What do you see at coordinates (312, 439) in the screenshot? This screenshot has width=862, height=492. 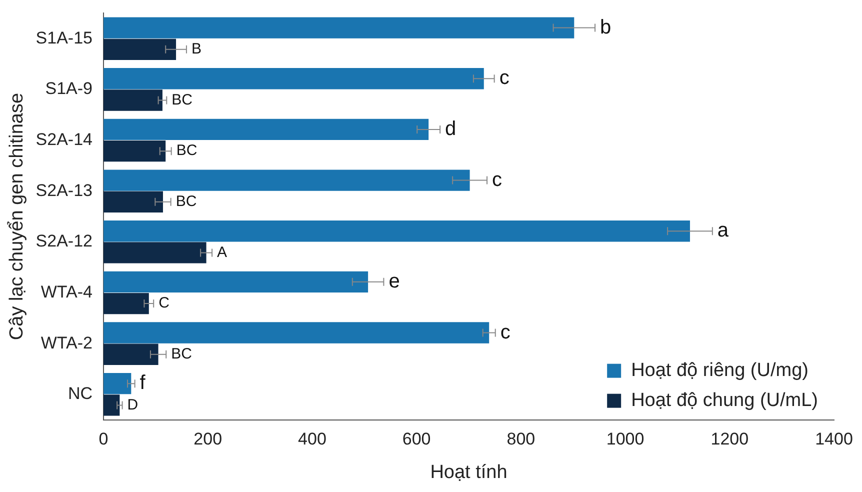 I see `x-tick-label: 400` at bounding box center [312, 439].